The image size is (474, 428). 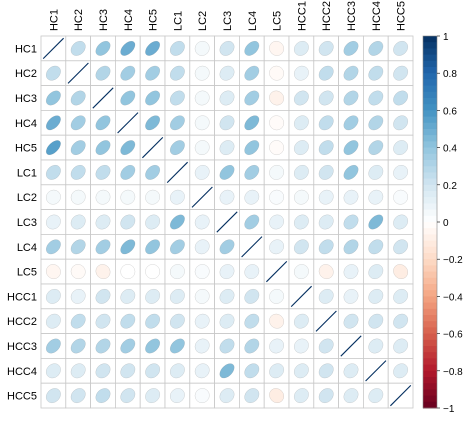 What do you see at coordinates (152, 172) in the screenshot?
I see `correlation-mark-LC1-HC5` at bounding box center [152, 172].